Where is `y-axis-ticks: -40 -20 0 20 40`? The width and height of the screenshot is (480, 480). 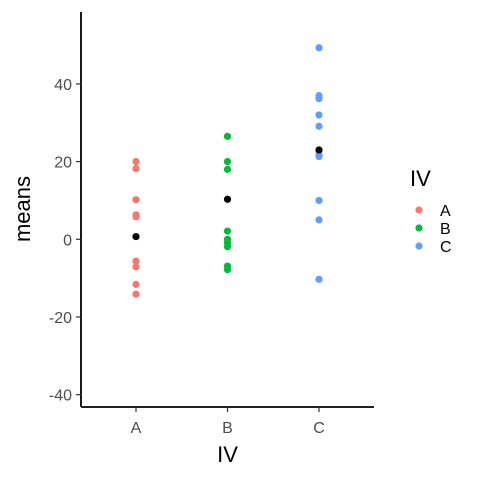 y-axis-ticks: -40 -20 0 20 40 is located at coordinates (65, 241).